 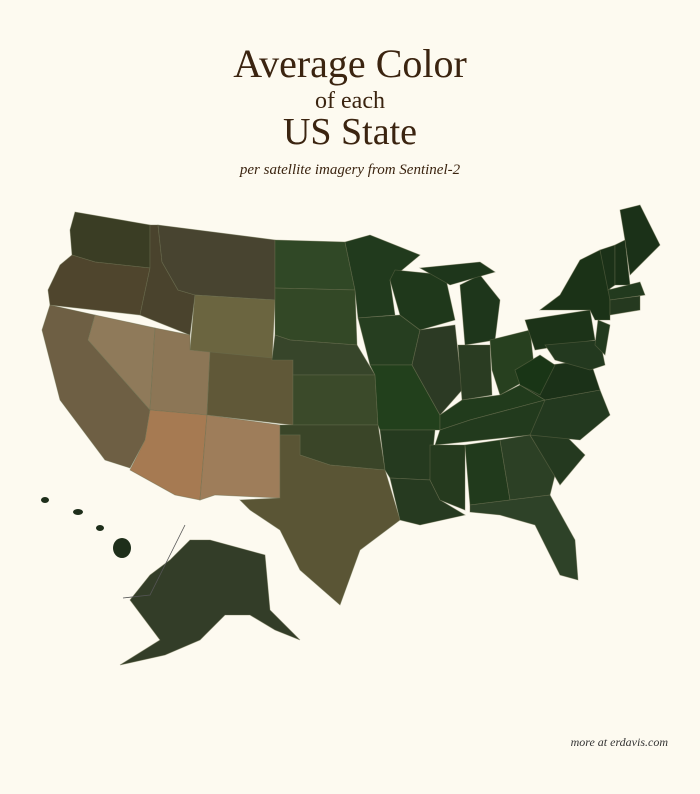 What do you see at coordinates (602, 337) in the screenshot?
I see `state-nj` at bounding box center [602, 337].